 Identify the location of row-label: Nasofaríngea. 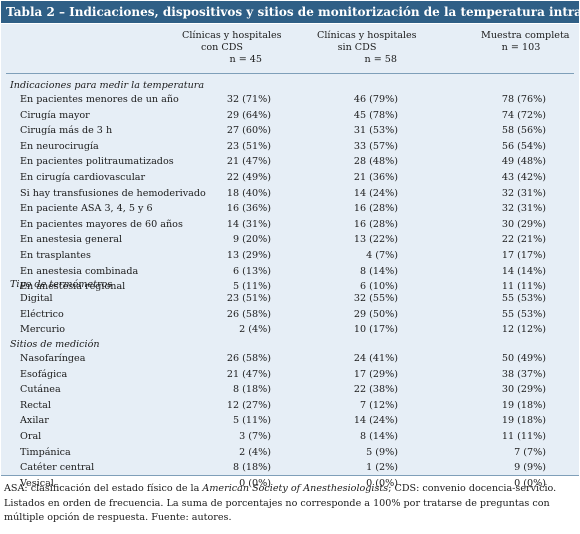
(53, 358).